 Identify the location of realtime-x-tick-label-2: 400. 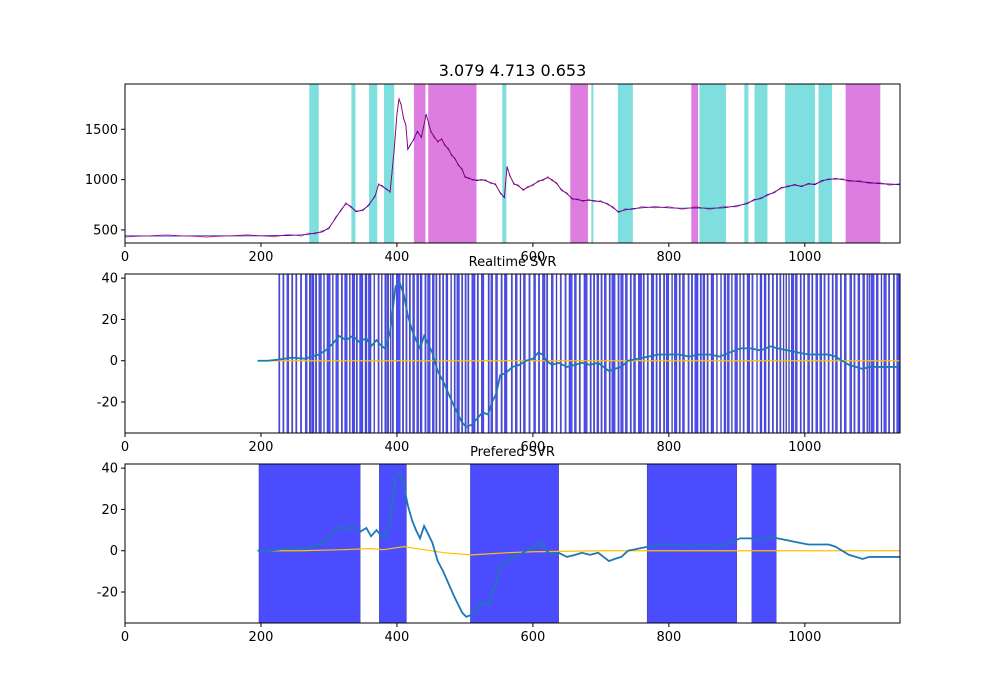
(397, 447).